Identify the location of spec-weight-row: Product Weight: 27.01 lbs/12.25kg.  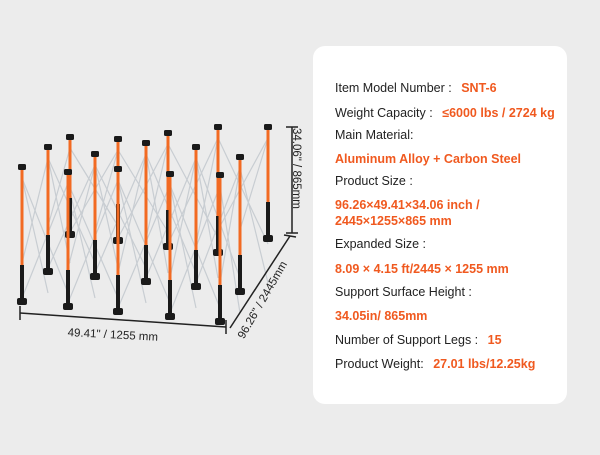
(435, 364).